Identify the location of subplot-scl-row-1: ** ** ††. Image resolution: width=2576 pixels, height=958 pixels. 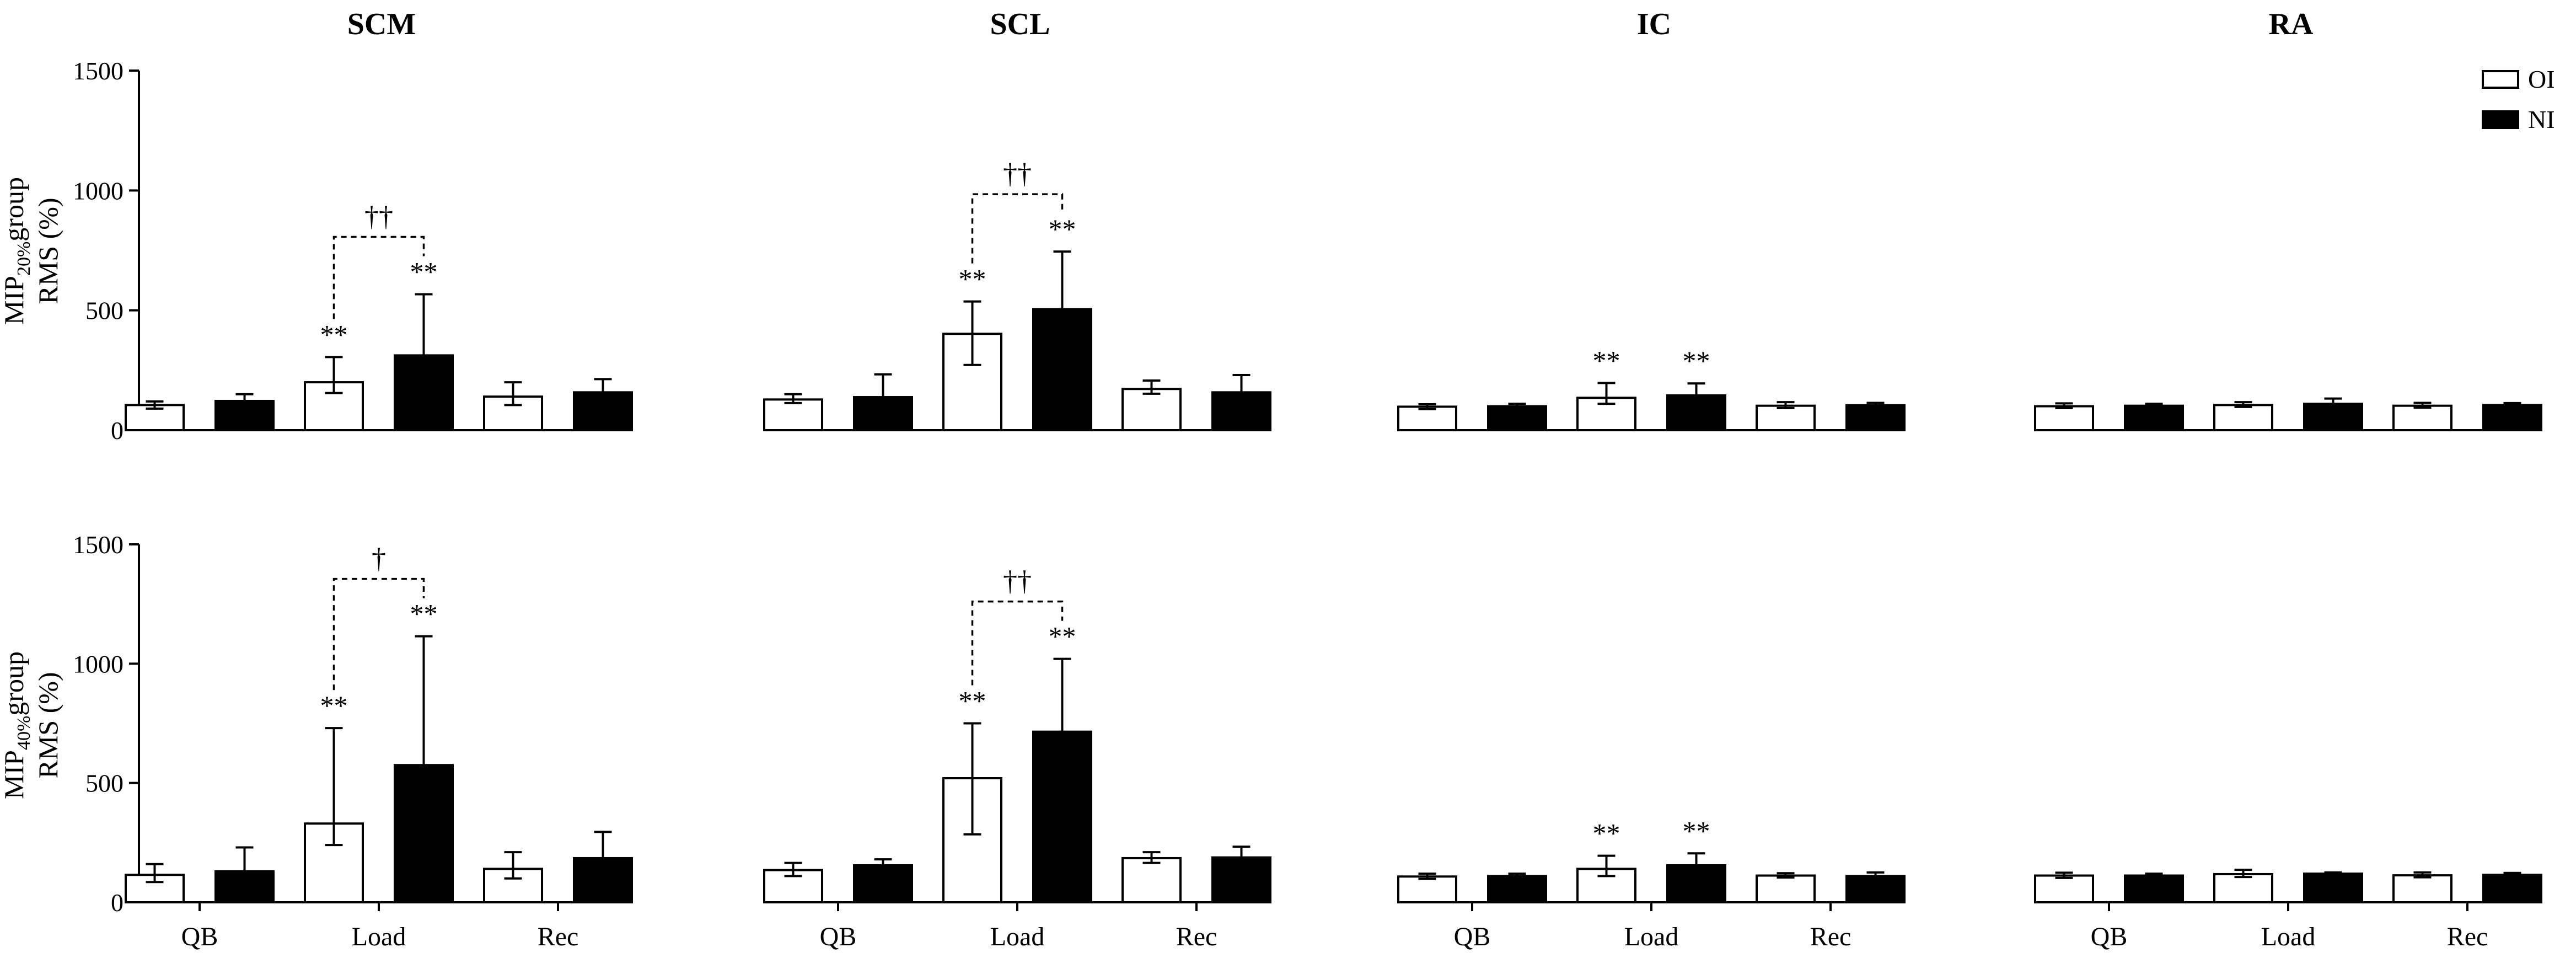
(1017, 295).